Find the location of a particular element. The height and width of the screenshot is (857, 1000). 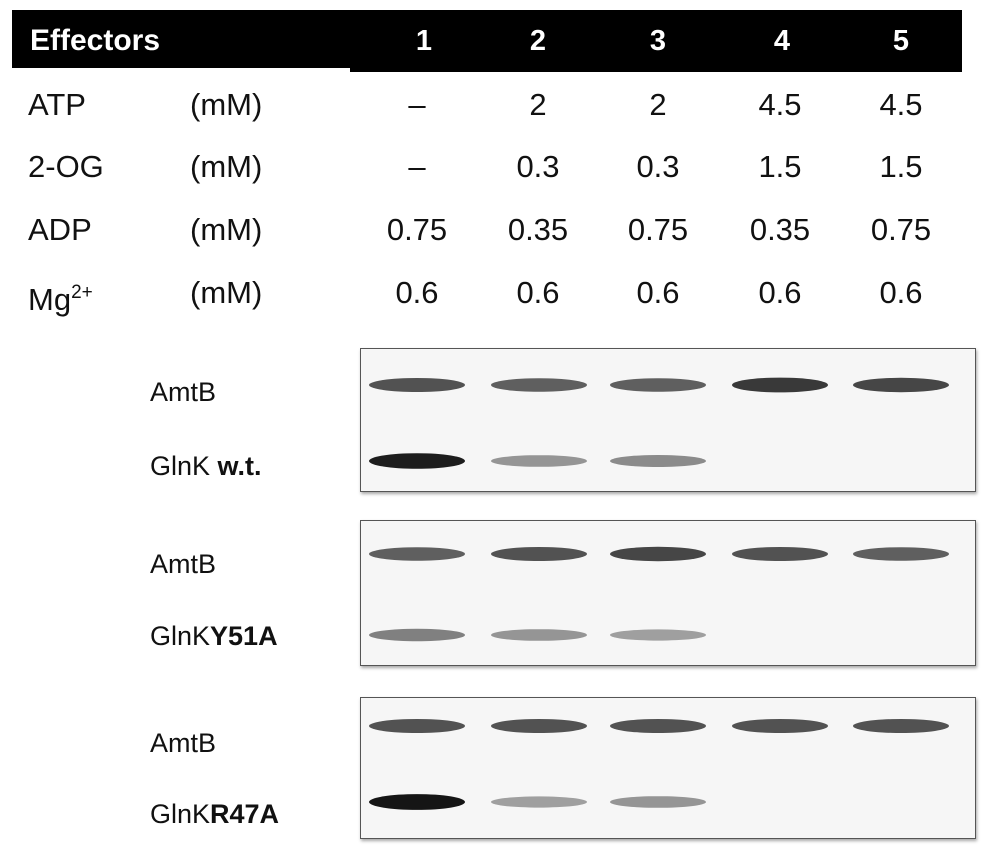

effector-superscript: 2+ is located at coordinates (82, 292).